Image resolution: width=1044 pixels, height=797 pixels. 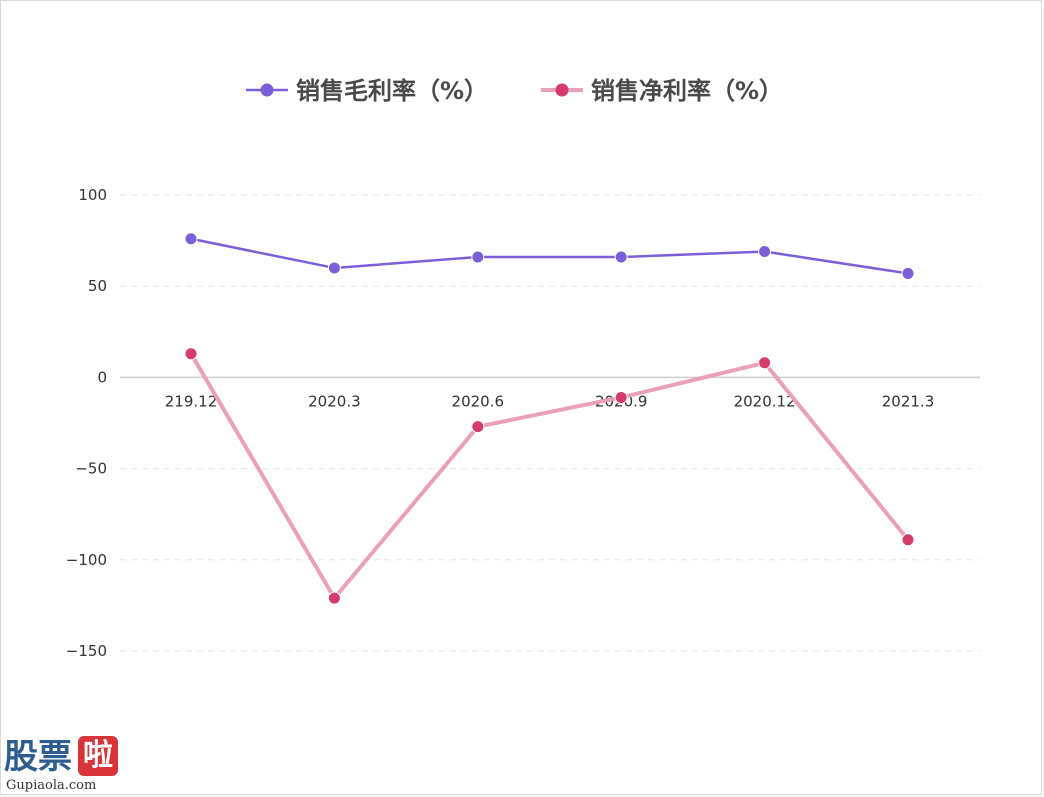 I want to click on legend-item: 销售净利率（%）, so click(x=662, y=91).